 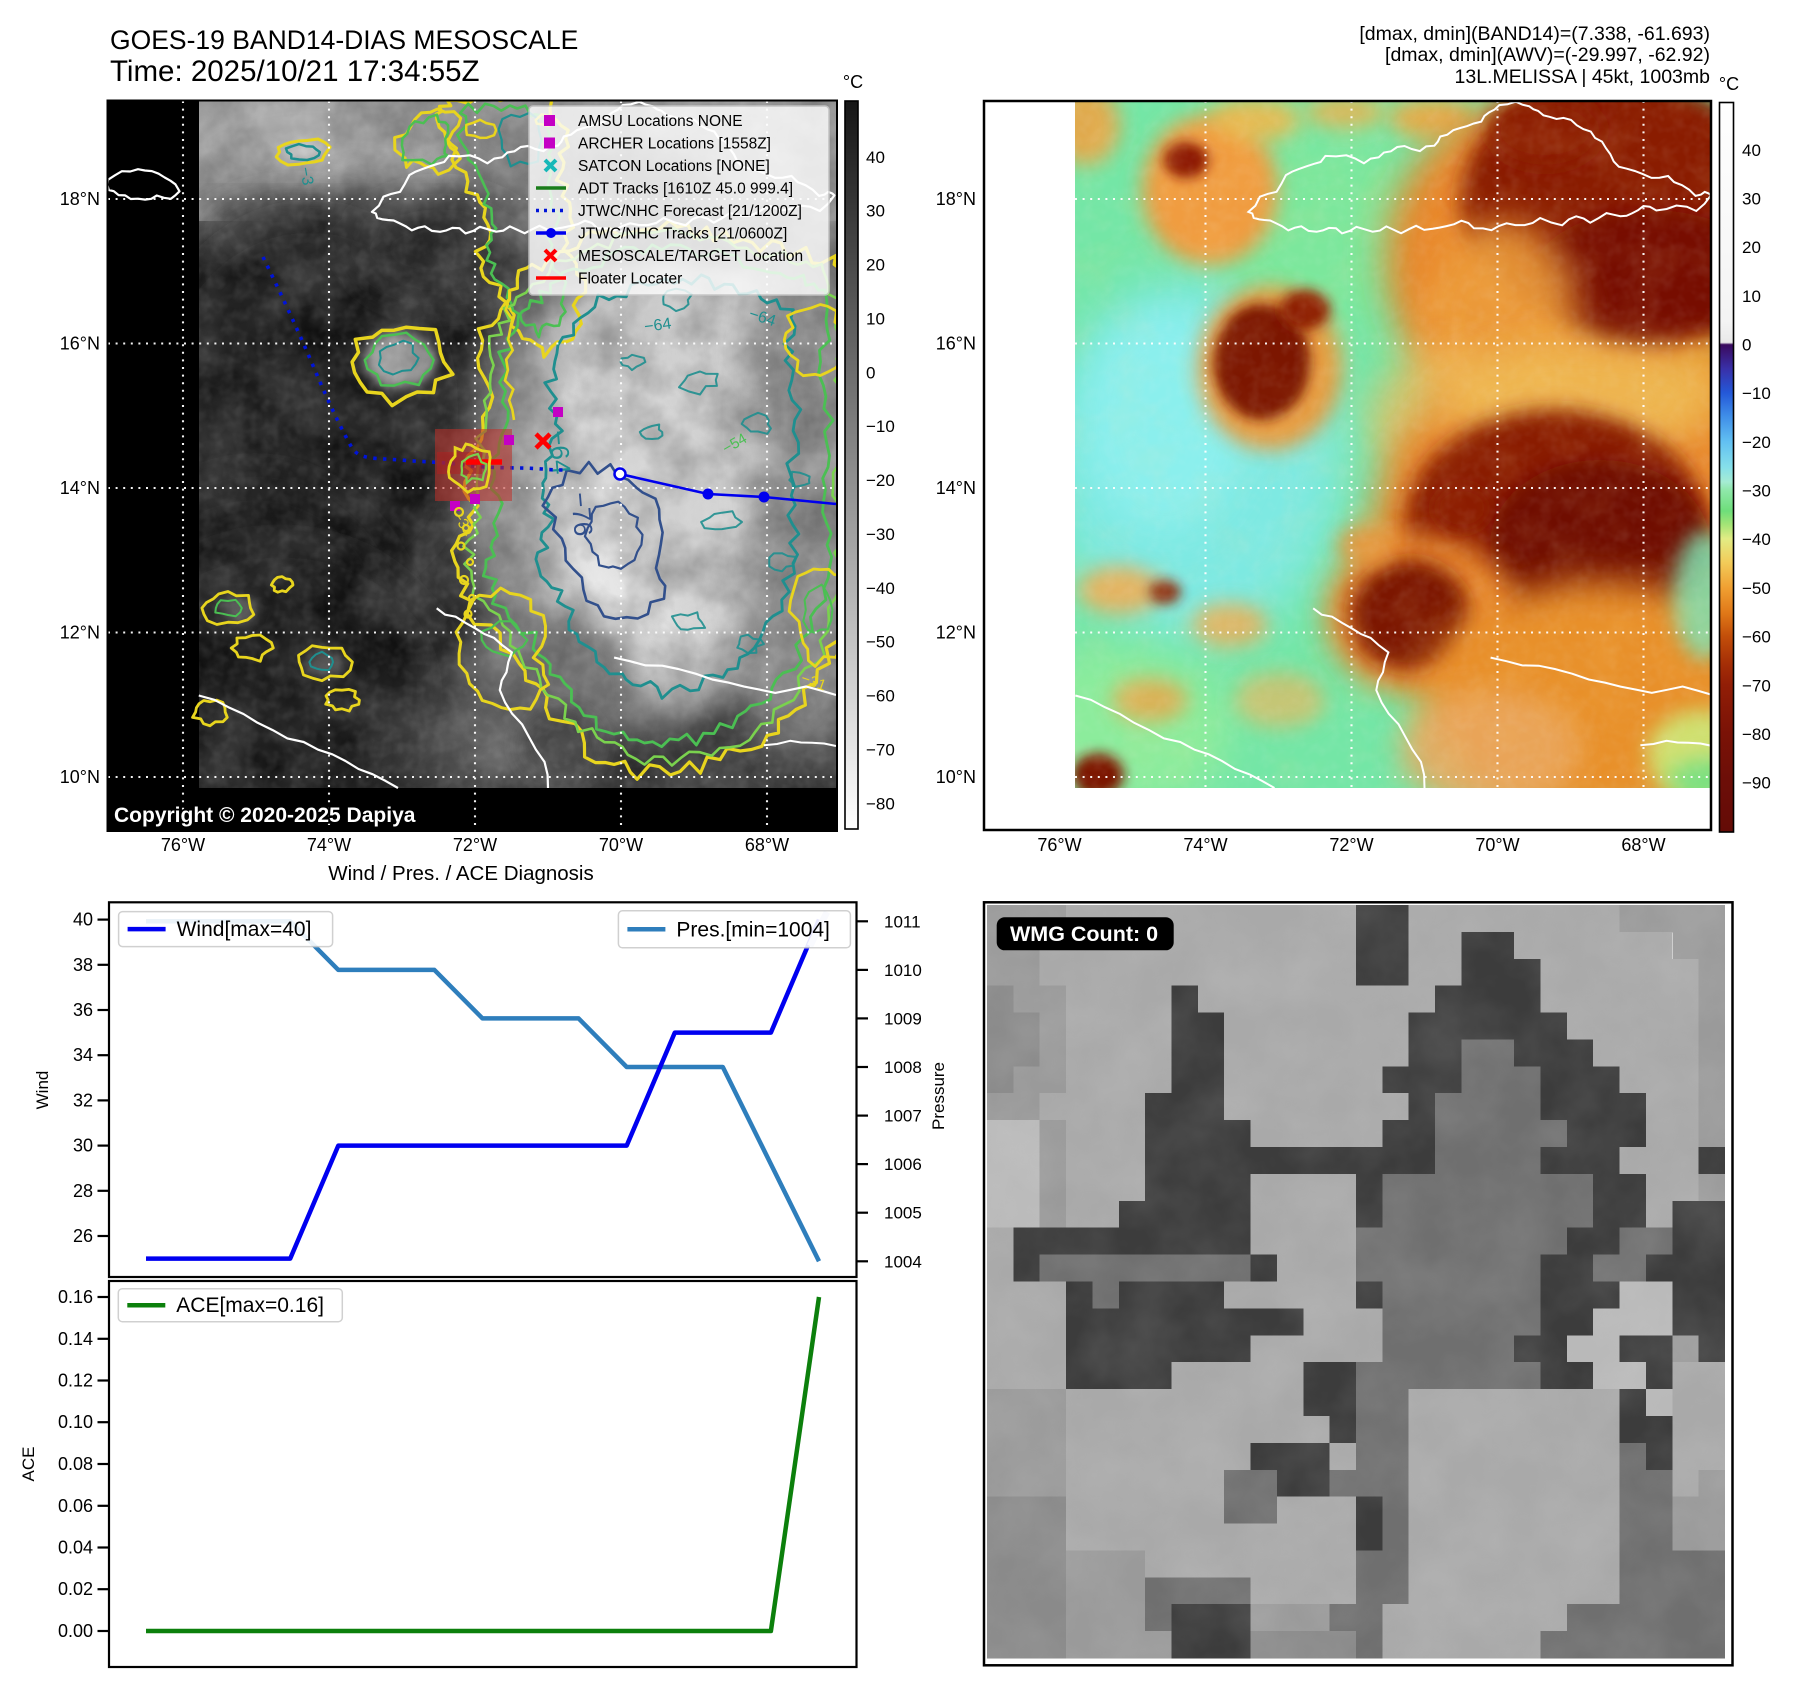 I want to click on svg-text: 1010, so click(x=903, y=970).